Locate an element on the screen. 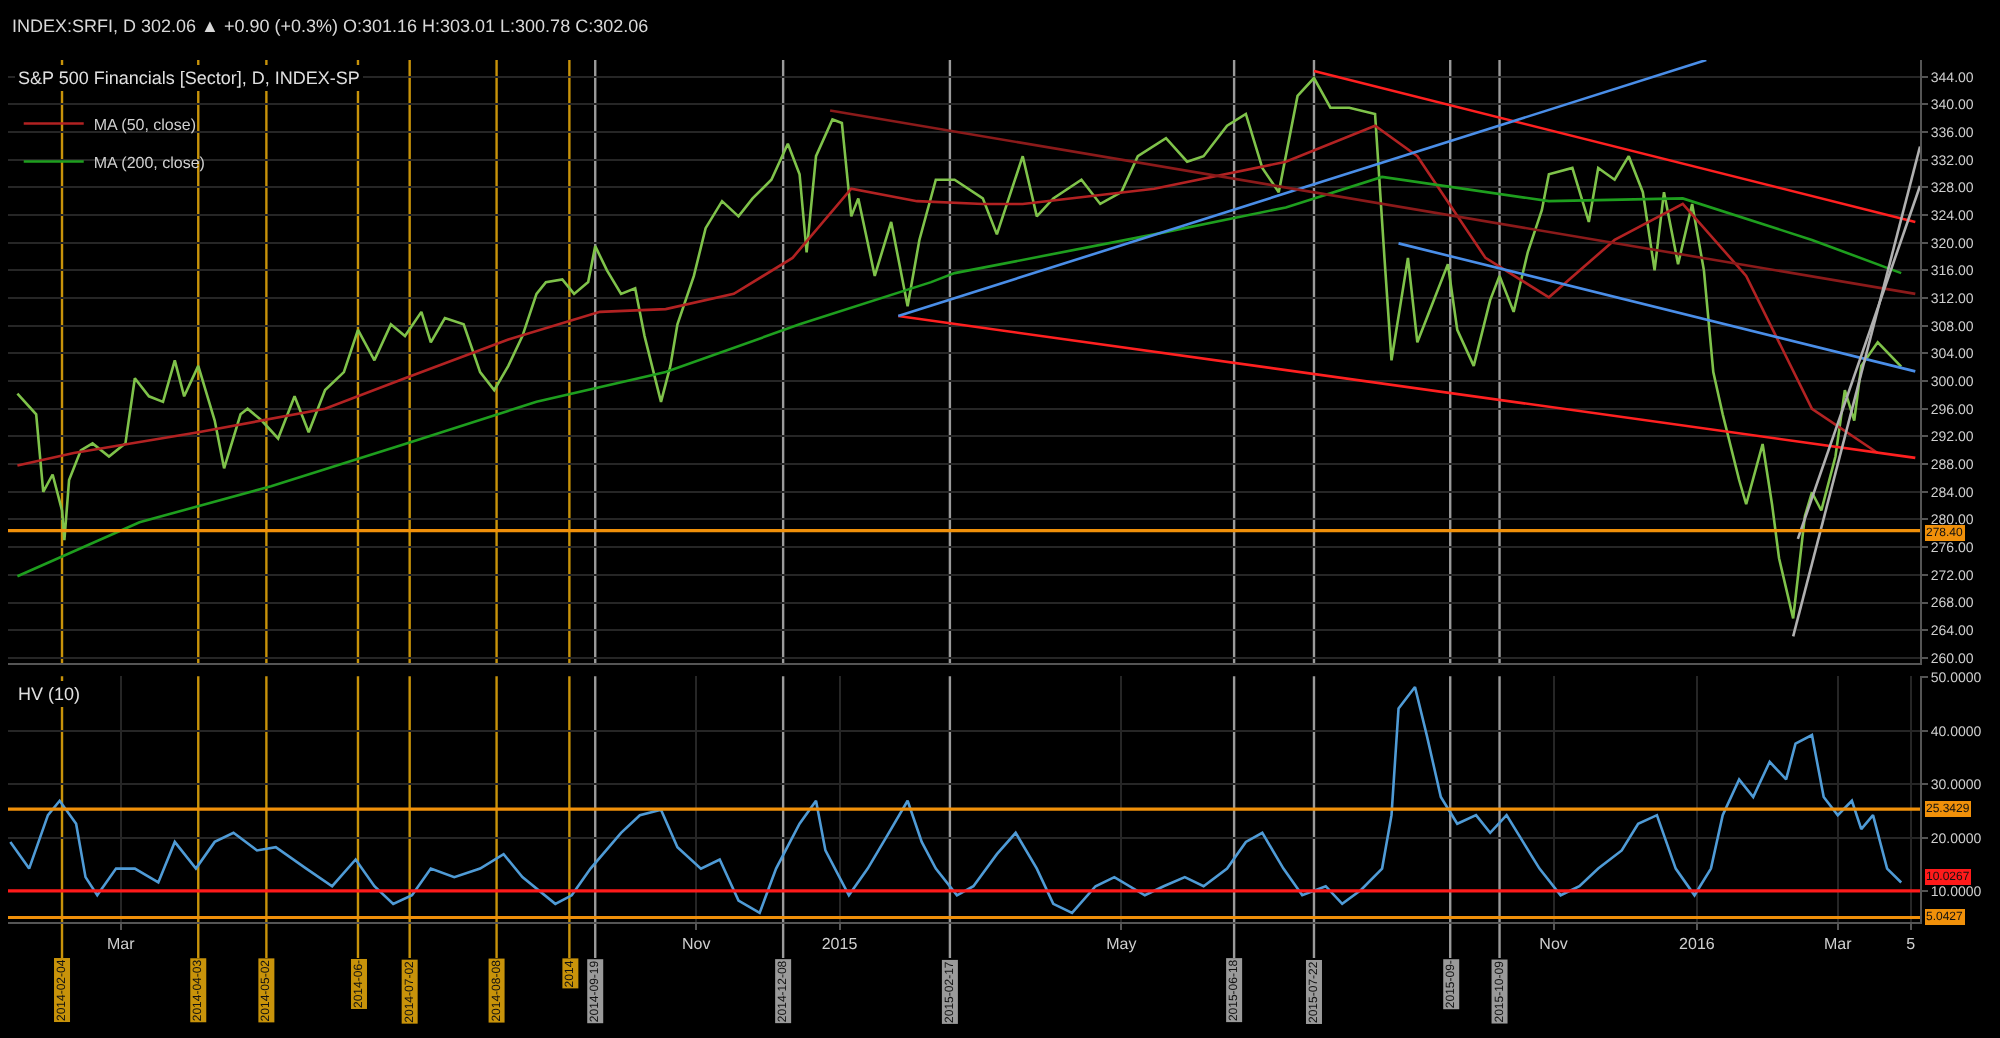 Image resolution: width=2000 pixels, height=1038 pixels. legend-label: MA (200, close) is located at coordinates (149, 162).